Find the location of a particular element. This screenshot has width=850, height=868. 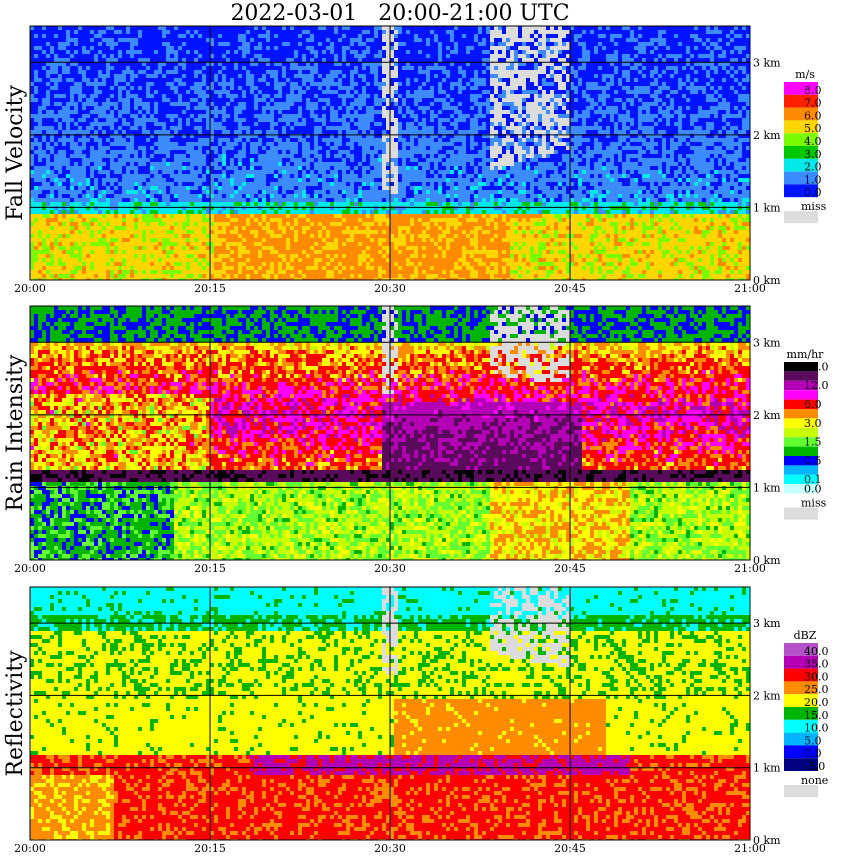

legend-label: 0.1 is located at coordinates (813, 479).